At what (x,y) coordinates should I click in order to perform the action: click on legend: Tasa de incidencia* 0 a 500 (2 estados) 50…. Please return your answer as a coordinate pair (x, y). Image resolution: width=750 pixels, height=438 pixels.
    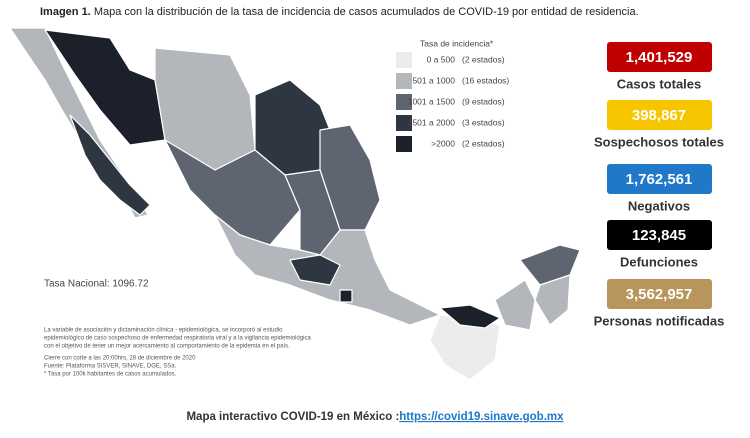
    Looking at the image, I should click on (452, 95).